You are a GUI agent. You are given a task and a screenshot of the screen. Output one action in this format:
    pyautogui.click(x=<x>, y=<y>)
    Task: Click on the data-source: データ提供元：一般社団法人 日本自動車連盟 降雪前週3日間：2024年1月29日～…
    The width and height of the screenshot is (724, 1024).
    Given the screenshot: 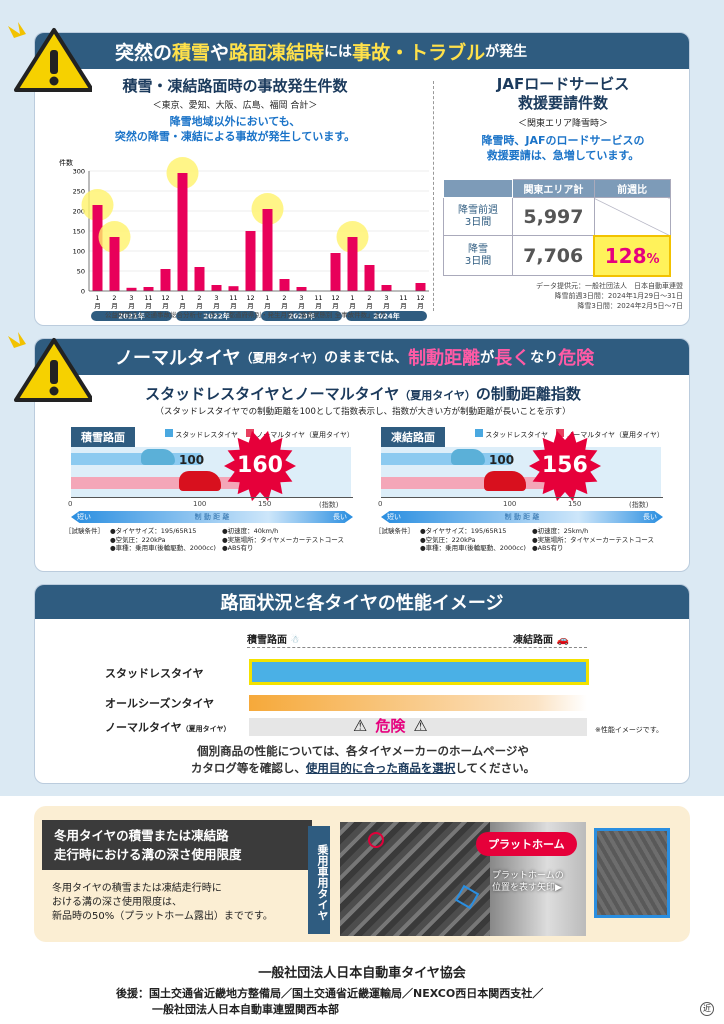 What is the action you would take?
    pyautogui.click(x=609, y=296)
    